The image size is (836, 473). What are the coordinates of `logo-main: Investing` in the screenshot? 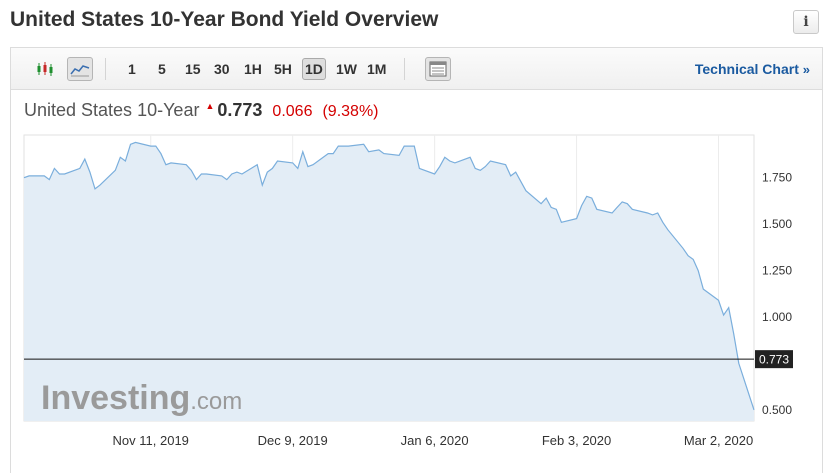 It's located at (115, 398).